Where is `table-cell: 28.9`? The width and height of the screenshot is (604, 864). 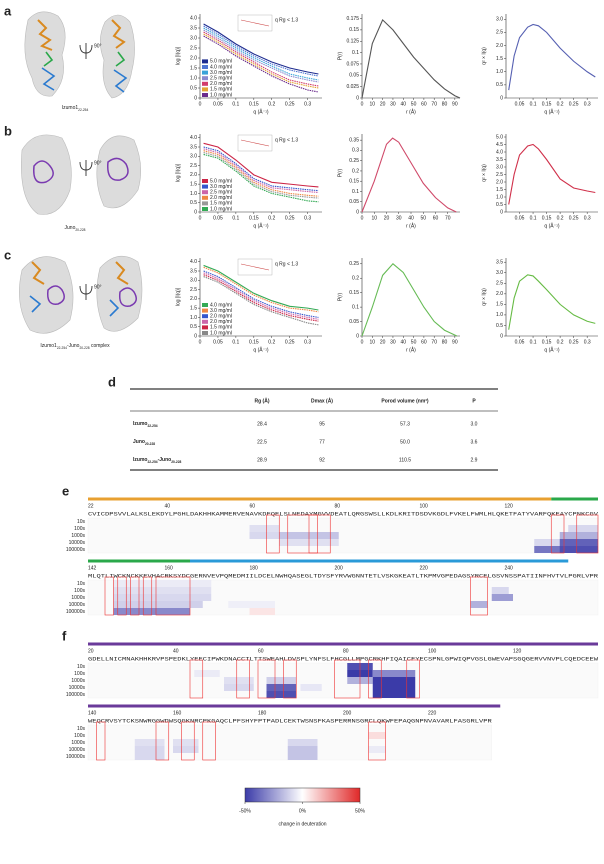 table-cell: 28.9 is located at coordinates (262, 460).